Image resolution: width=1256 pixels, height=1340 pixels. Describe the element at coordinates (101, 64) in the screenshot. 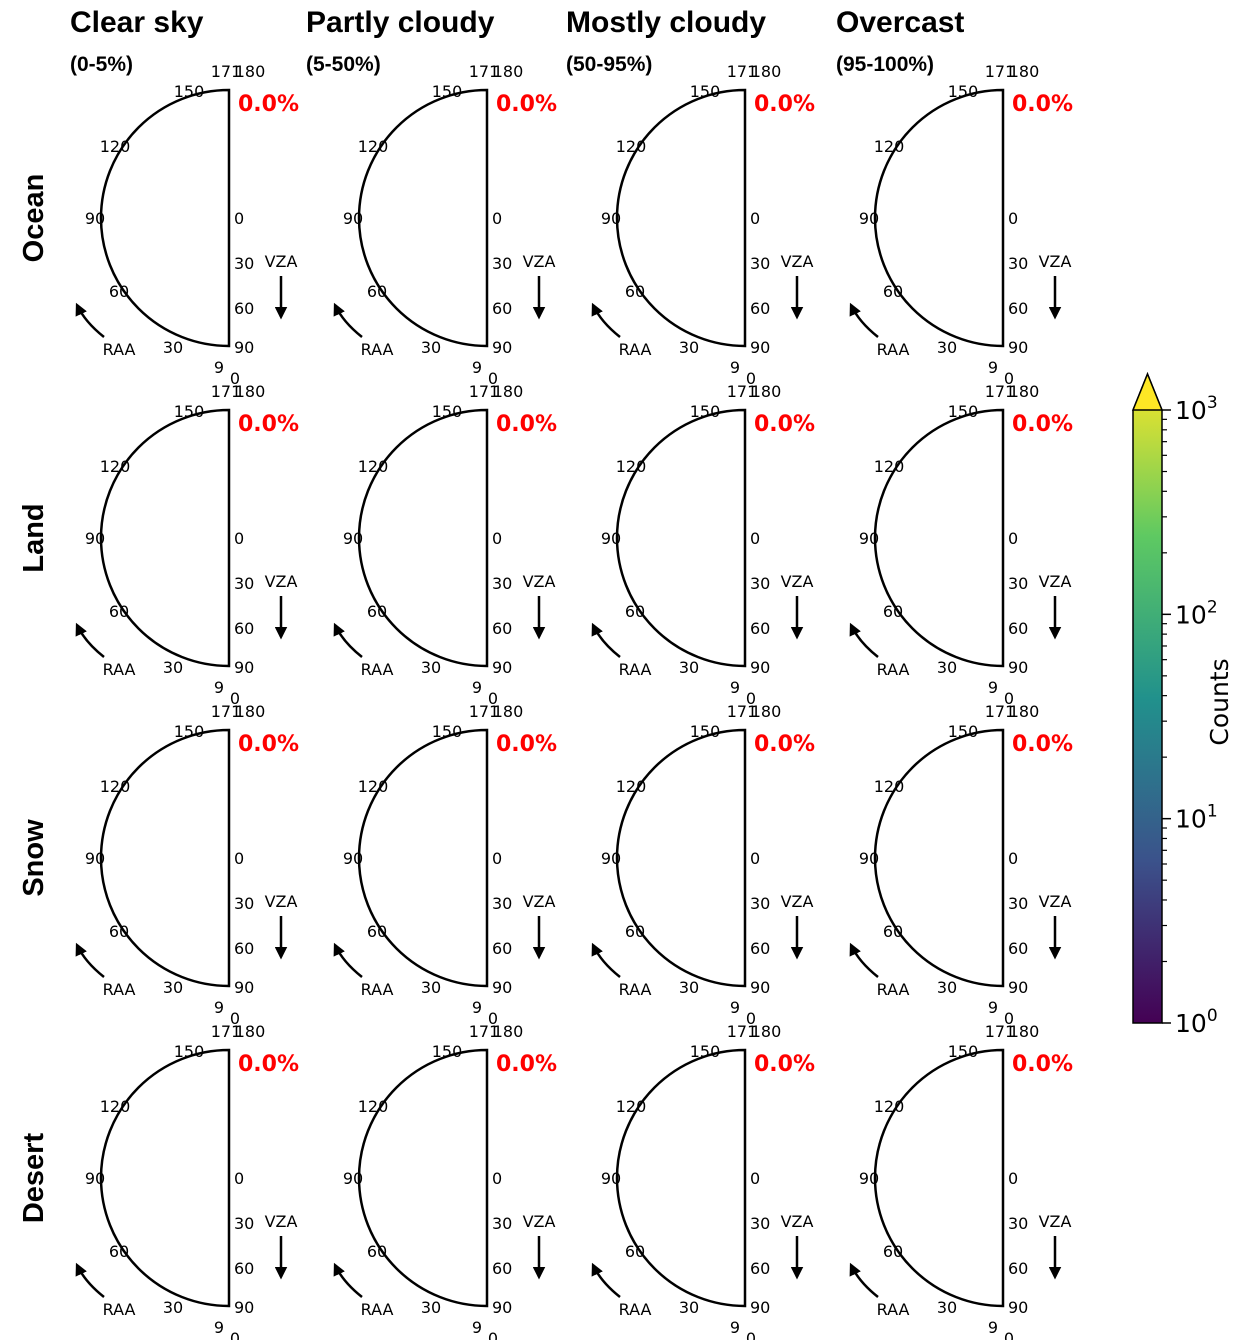

I see `column-subtitle: (0-5%)` at that location.